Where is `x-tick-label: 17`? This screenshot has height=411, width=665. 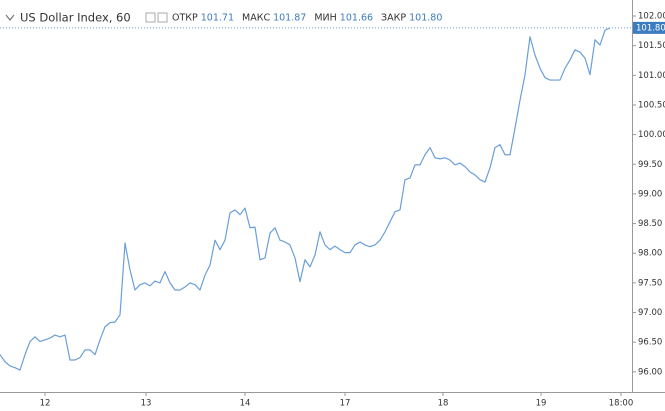
x-tick-label: 17 is located at coordinates (345, 404).